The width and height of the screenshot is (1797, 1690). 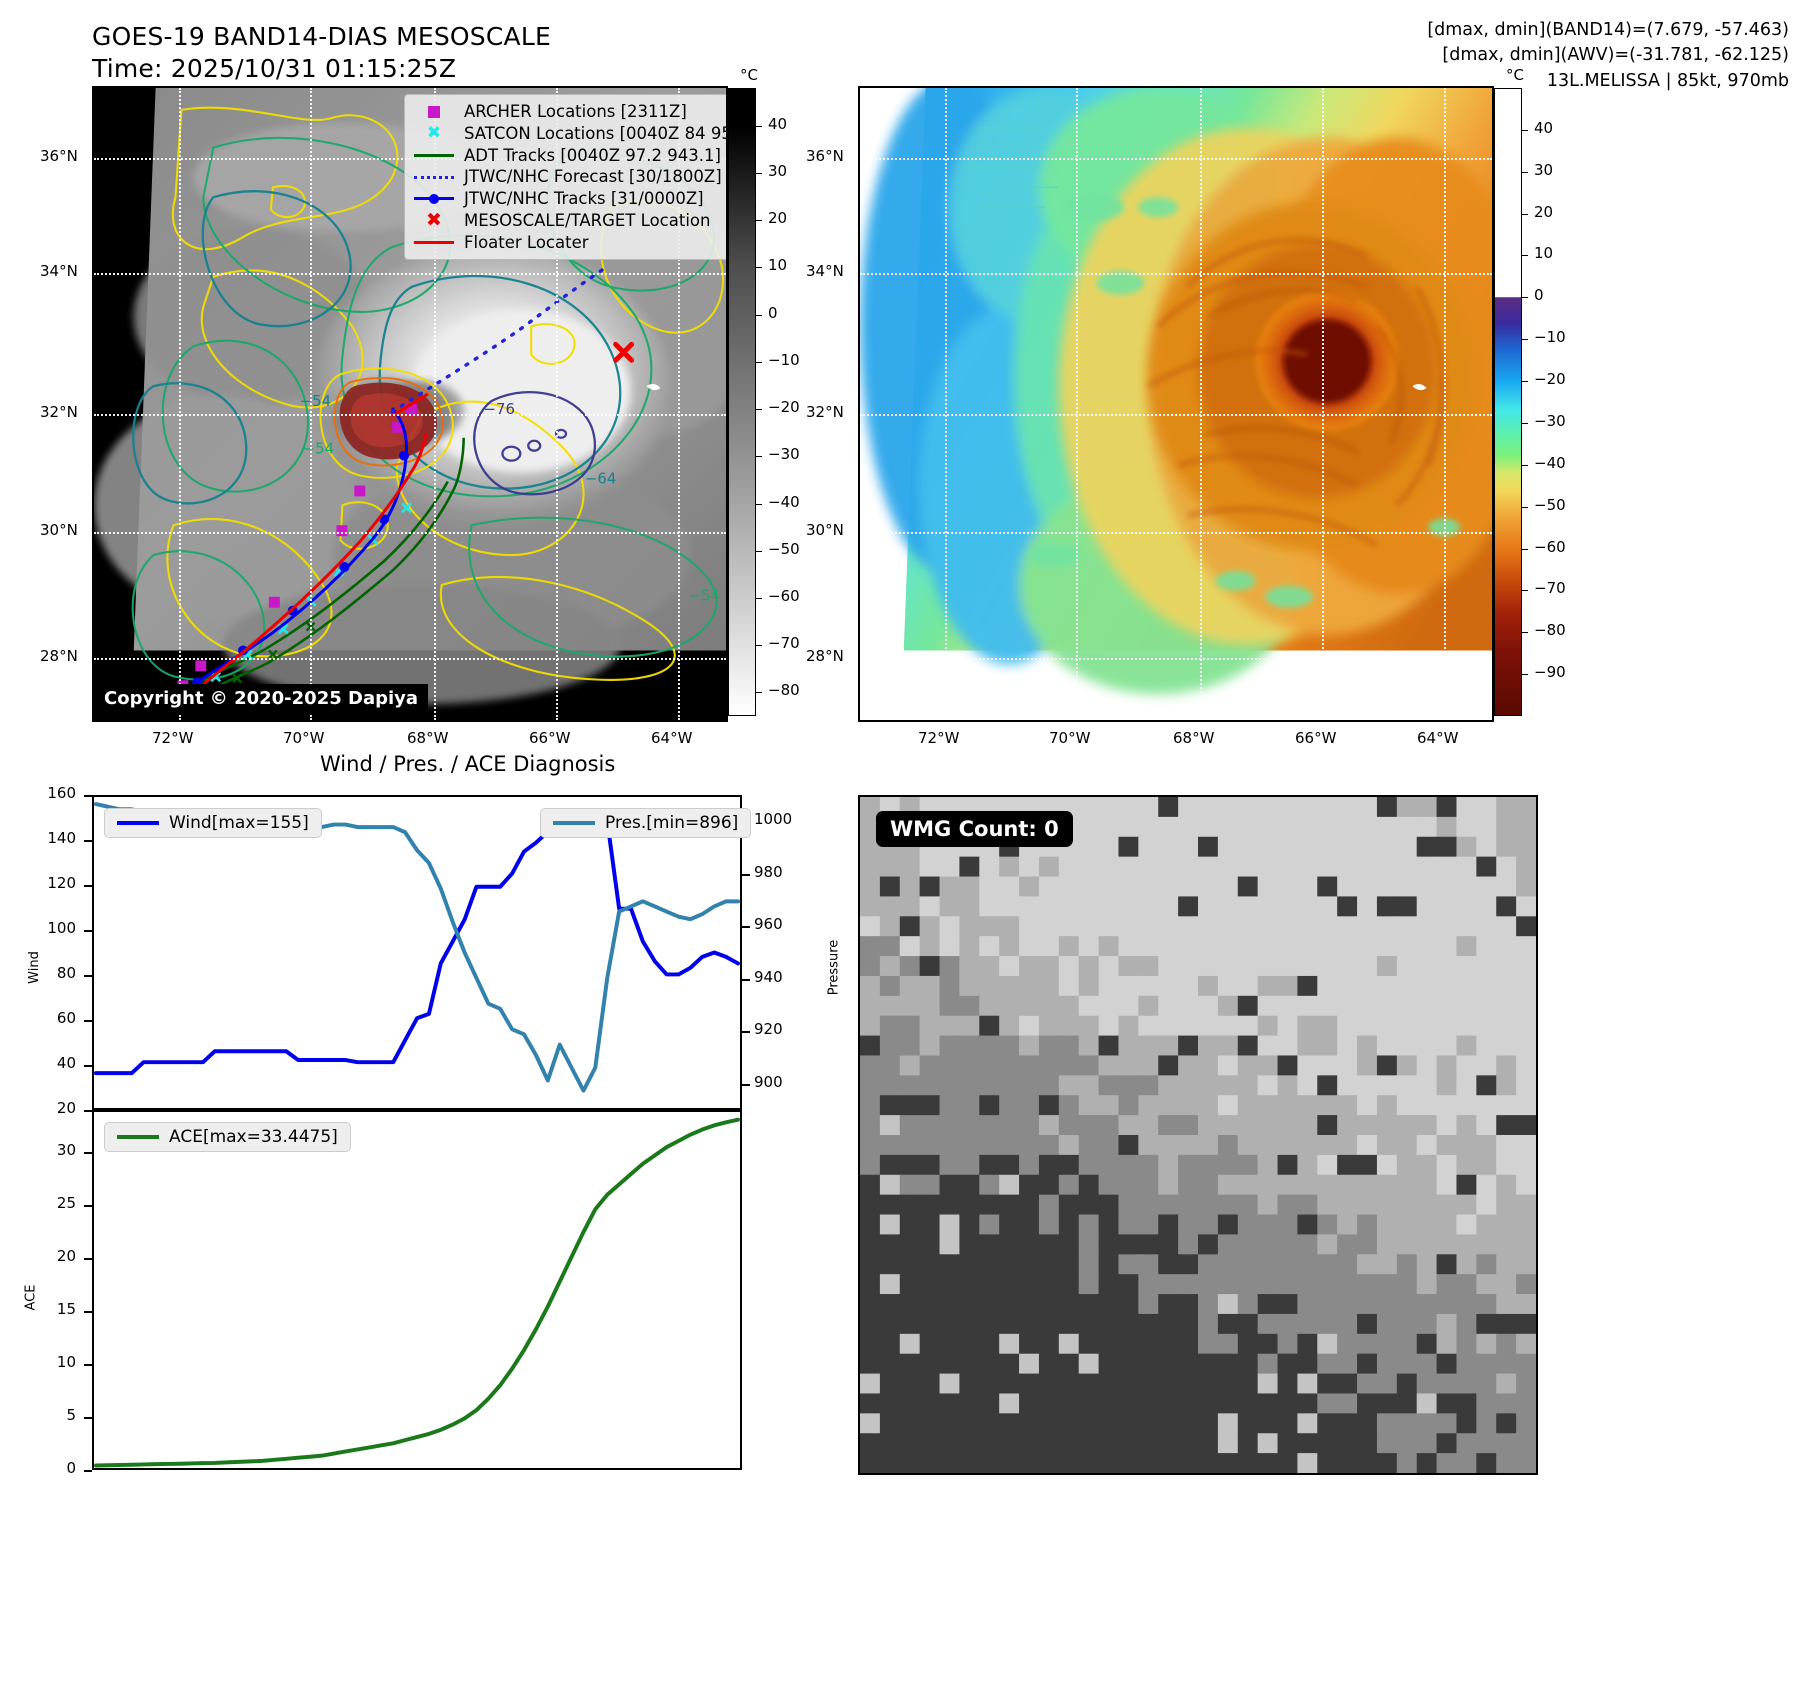 I want to click on axis-tick-label: 15, so click(x=66, y=1309).